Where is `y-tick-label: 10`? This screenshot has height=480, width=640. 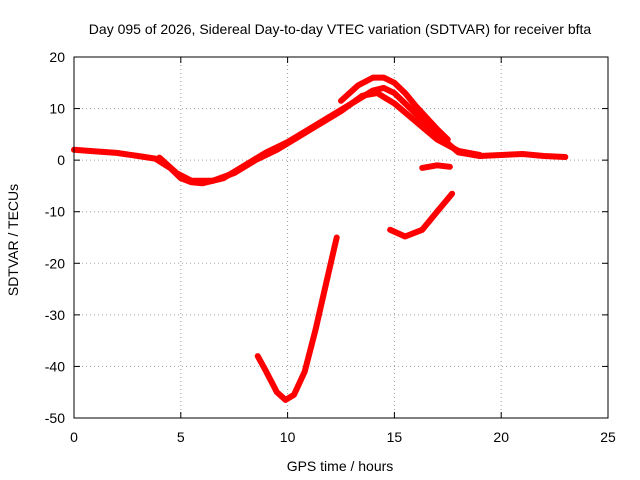 y-tick-label: 10 is located at coordinates (57, 109).